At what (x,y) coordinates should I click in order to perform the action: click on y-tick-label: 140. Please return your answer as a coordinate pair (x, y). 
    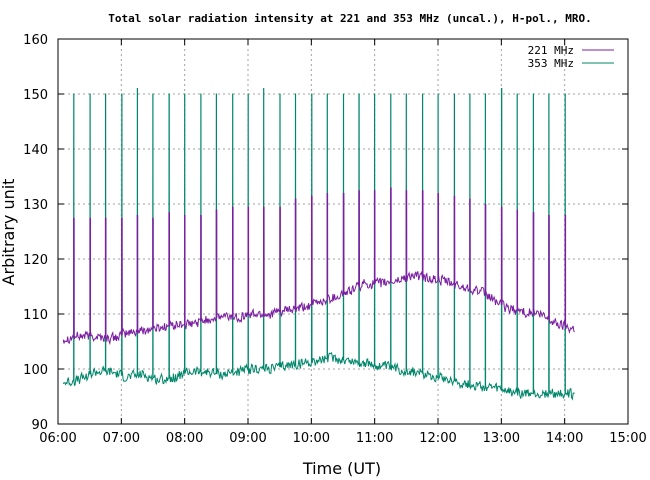
    Looking at the image, I should click on (35, 150).